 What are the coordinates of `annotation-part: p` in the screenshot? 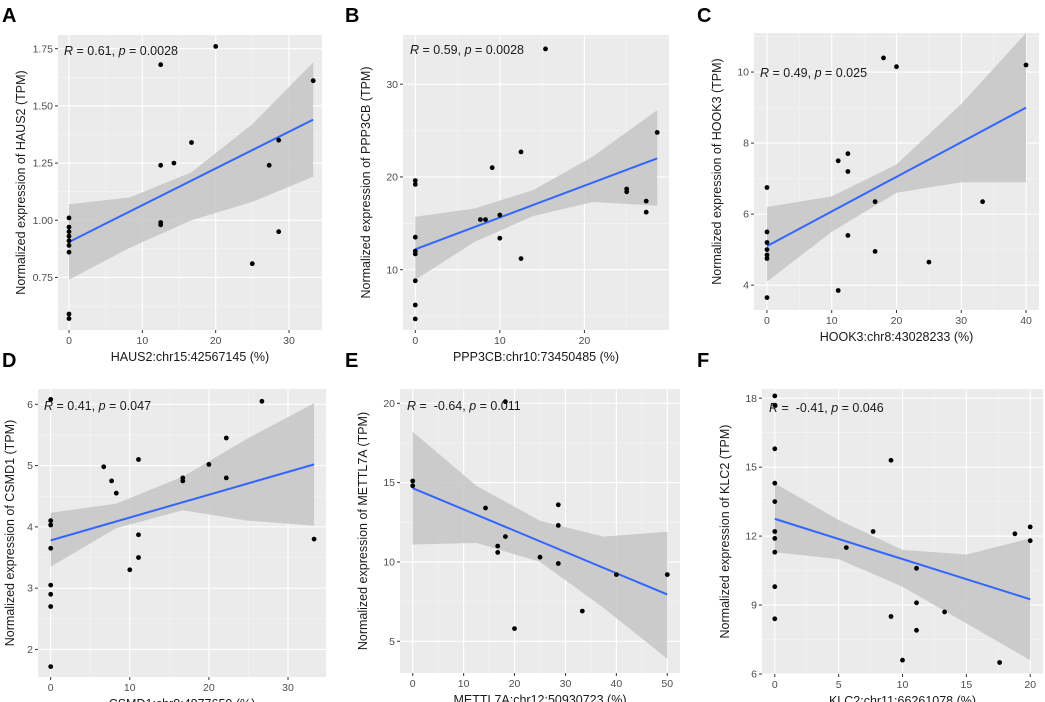 It's located at (122, 51).